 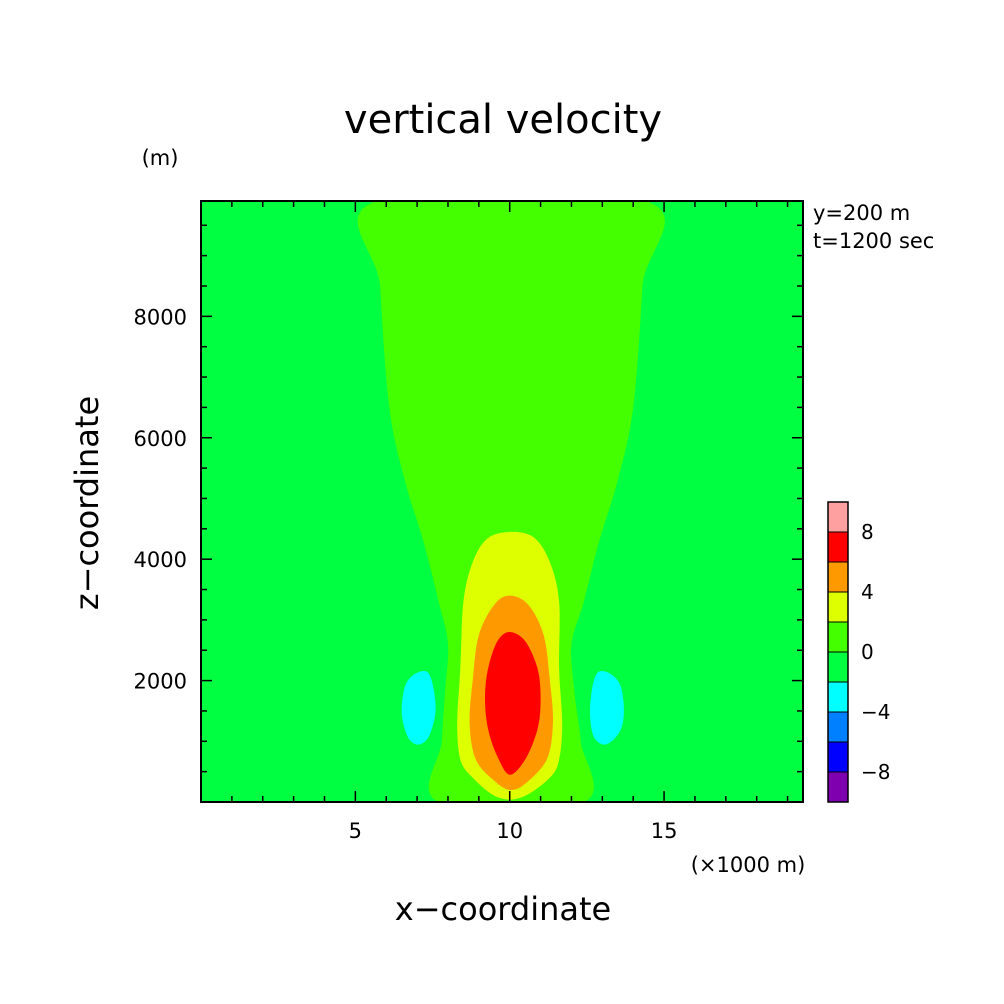 I want to click on region-downdraft-right, so click(x=607, y=707).